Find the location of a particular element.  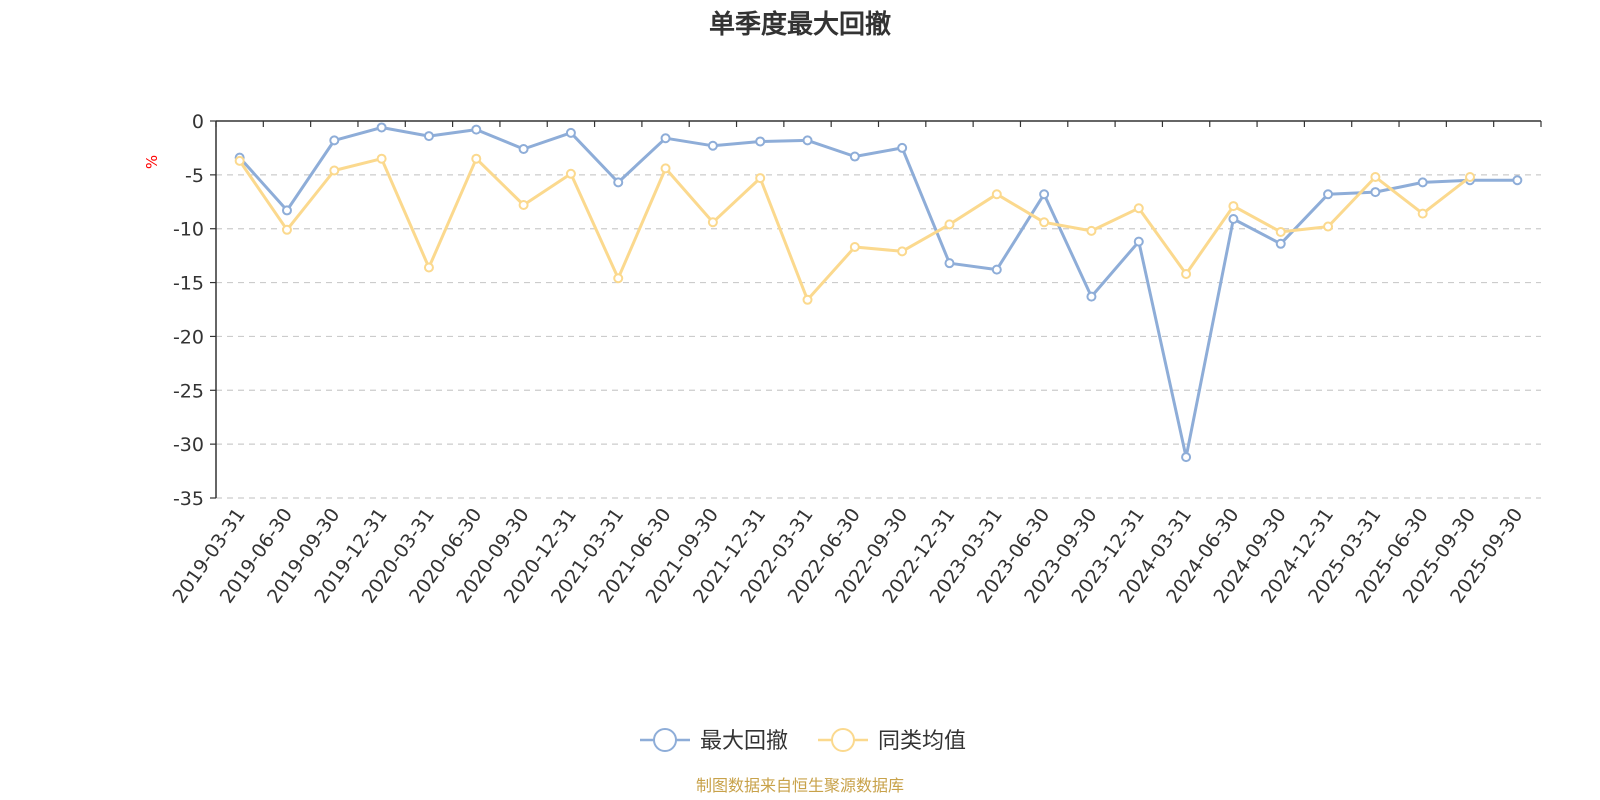

legend-item-0: 最大回撤 is located at coordinates (714, 741).